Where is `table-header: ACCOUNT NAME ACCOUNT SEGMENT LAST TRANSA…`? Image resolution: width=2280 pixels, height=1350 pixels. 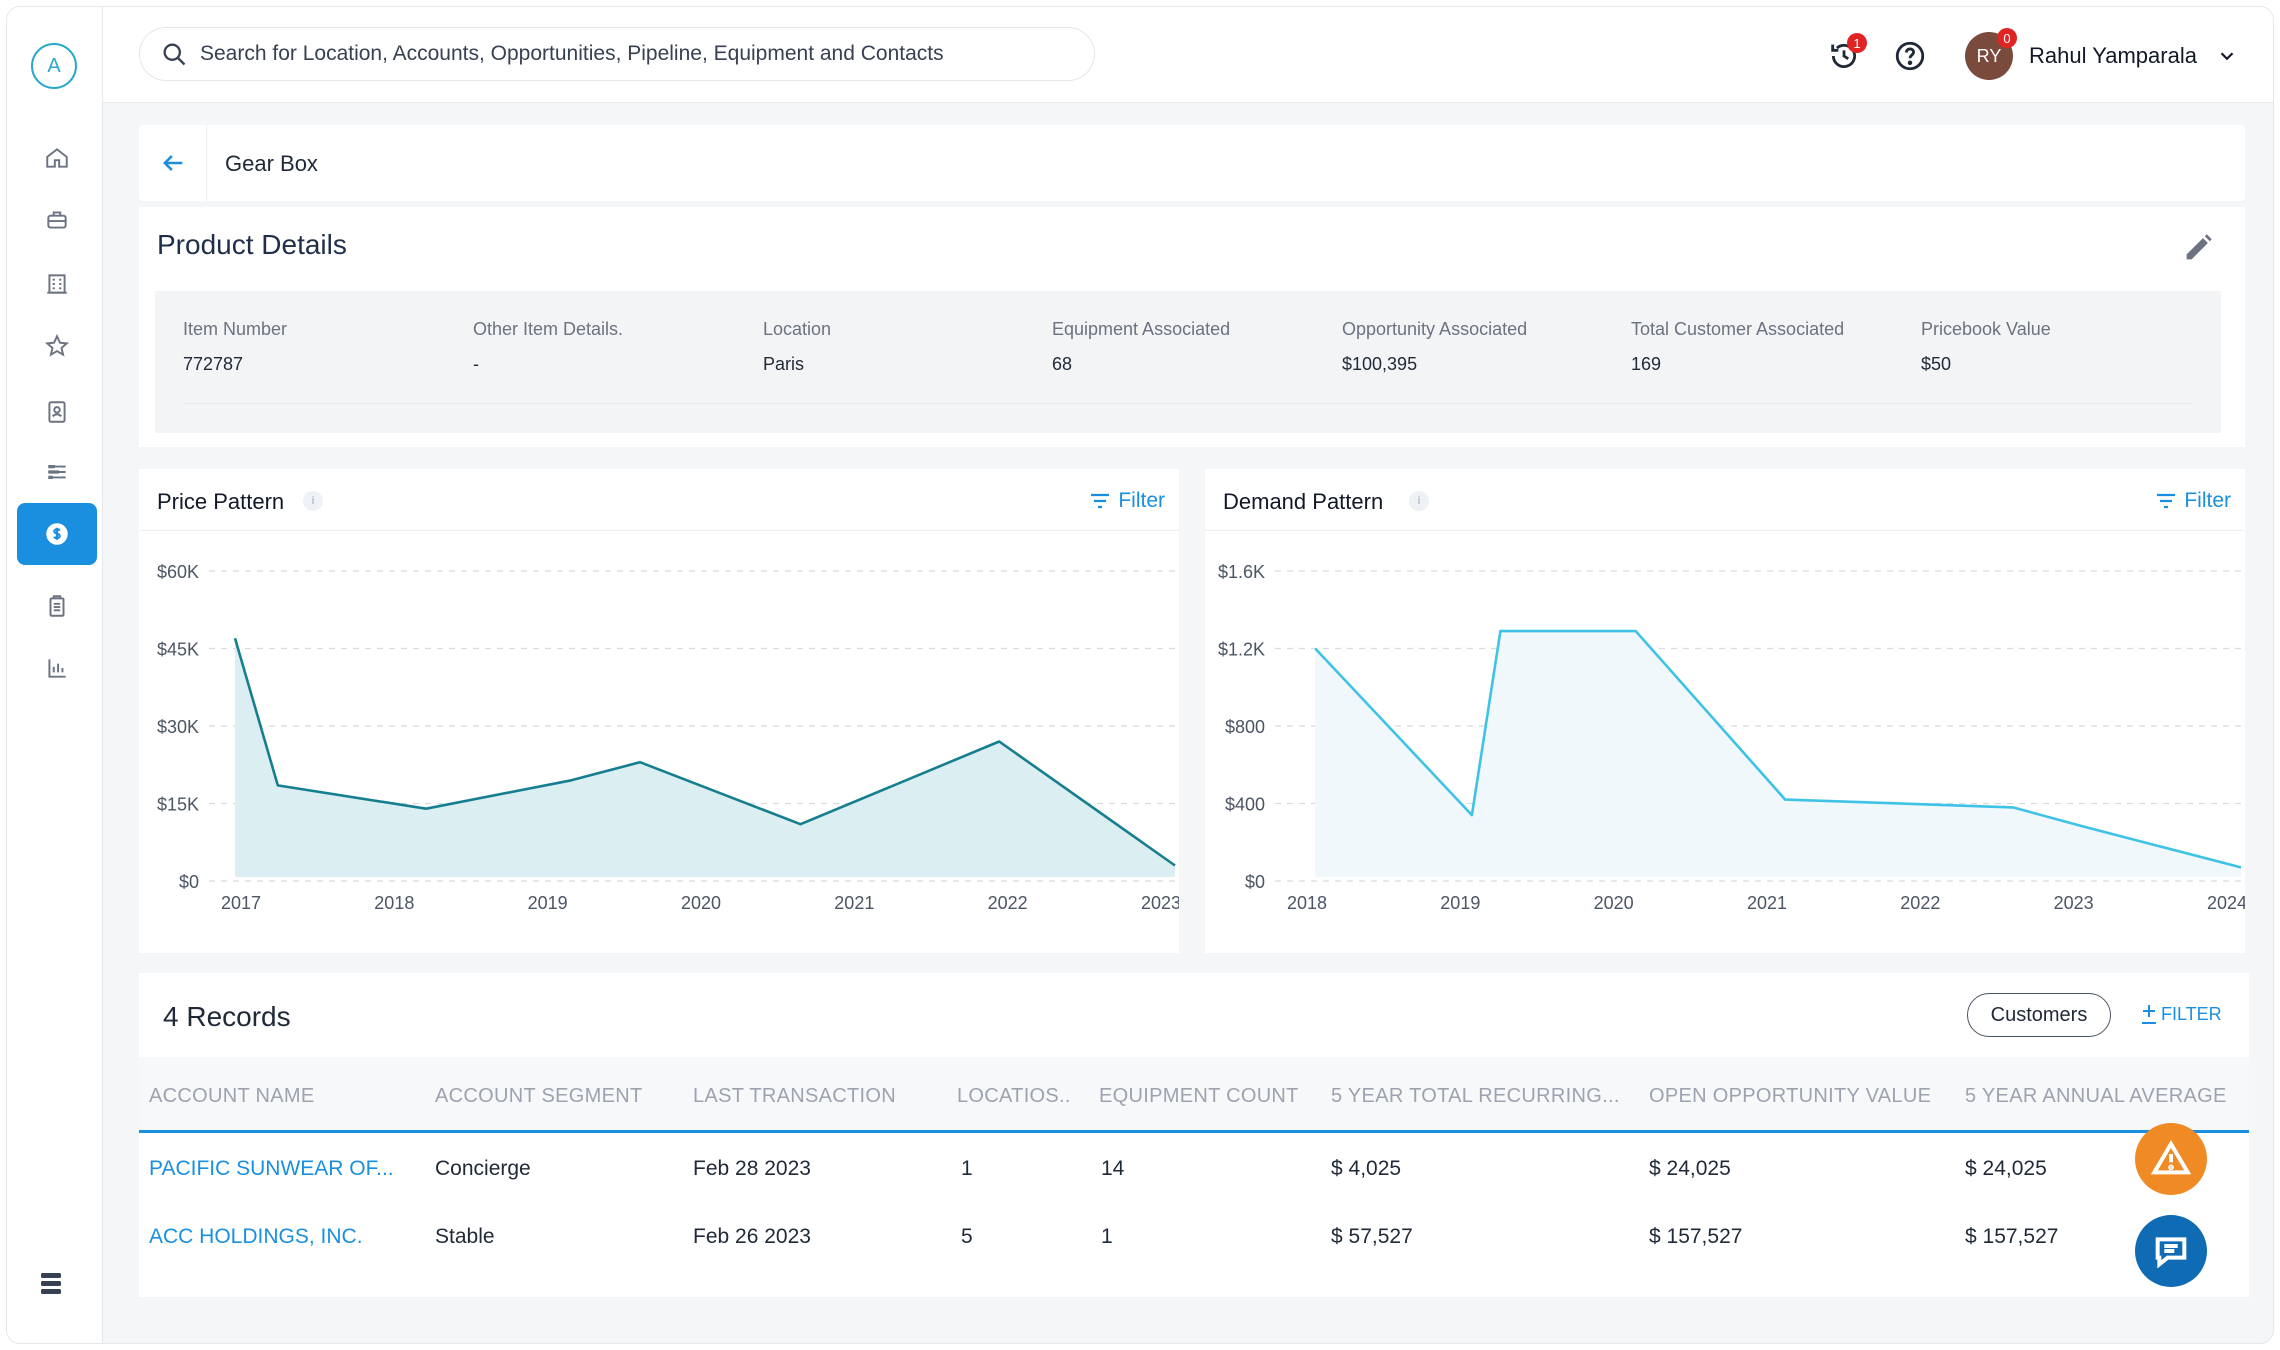 table-header: ACCOUNT NAME ACCOUNT SEGMENT LAST TRANSA… is located at coordinates (1194, 1095).